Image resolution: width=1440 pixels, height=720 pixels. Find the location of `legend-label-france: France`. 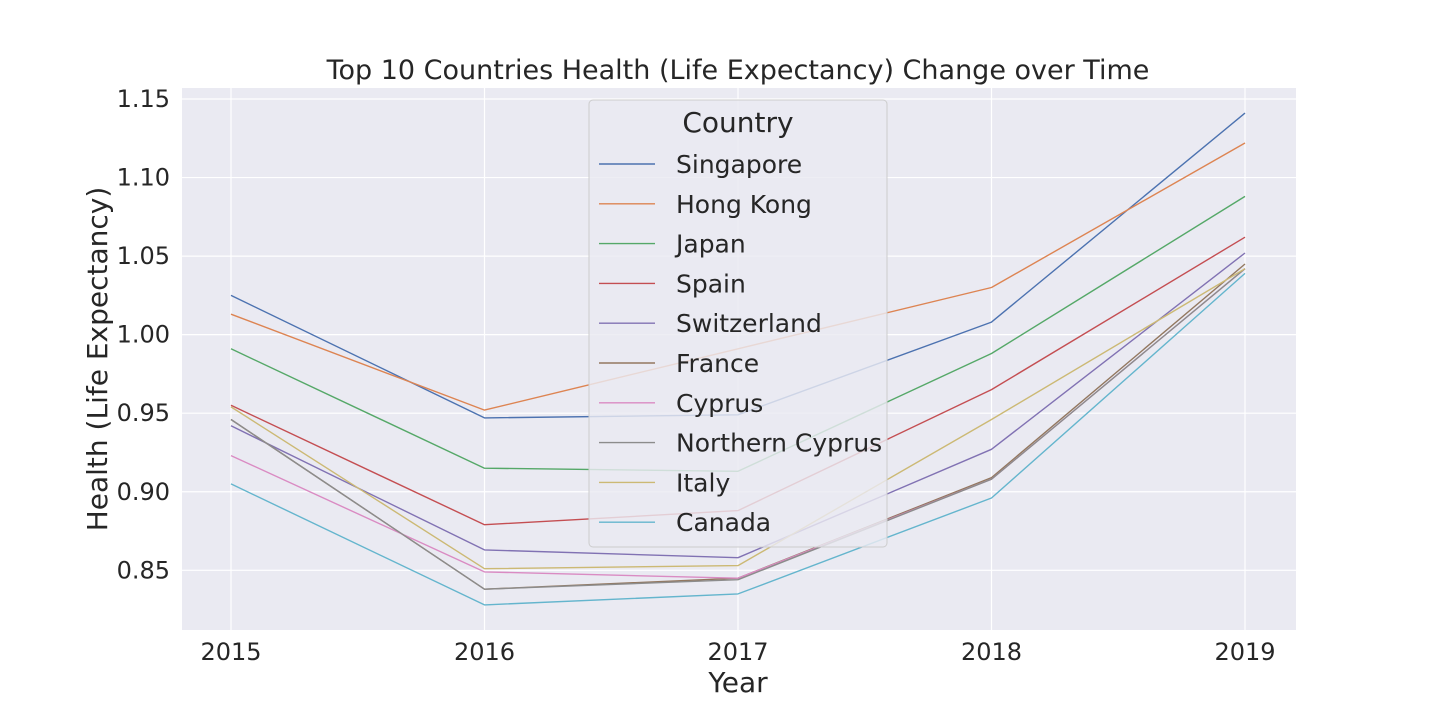

legend-label-france: France is located at coordinates (717, 363).